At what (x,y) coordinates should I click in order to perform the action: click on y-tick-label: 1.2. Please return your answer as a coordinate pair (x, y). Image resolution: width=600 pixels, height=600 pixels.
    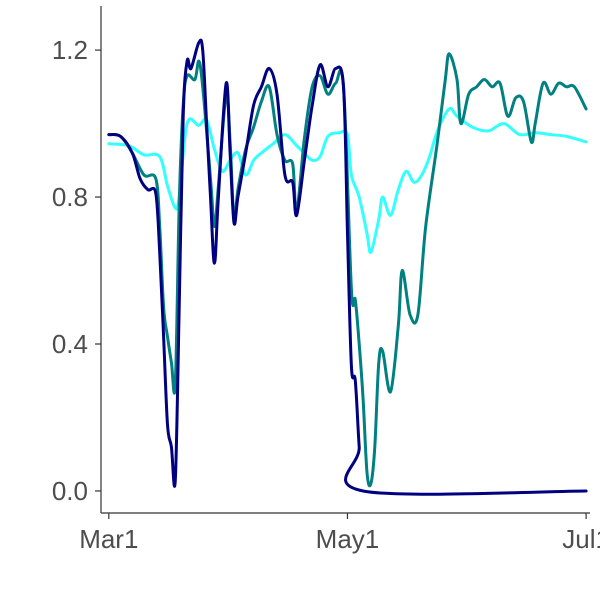
    Looking at the image, I should click on (70, 50).